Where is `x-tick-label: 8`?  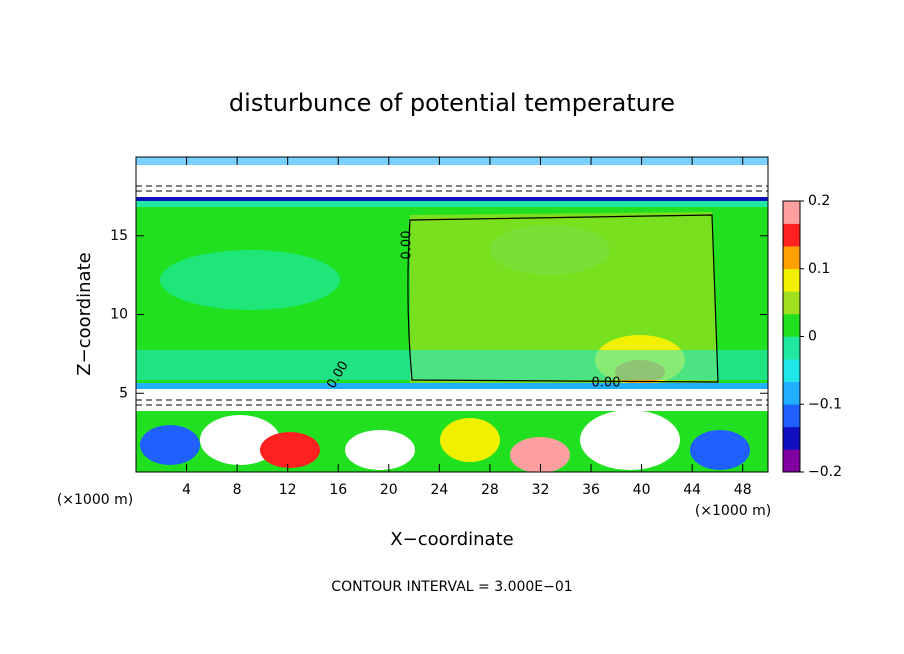
x-tick-label: 8 is located at coordinates (237, 490).